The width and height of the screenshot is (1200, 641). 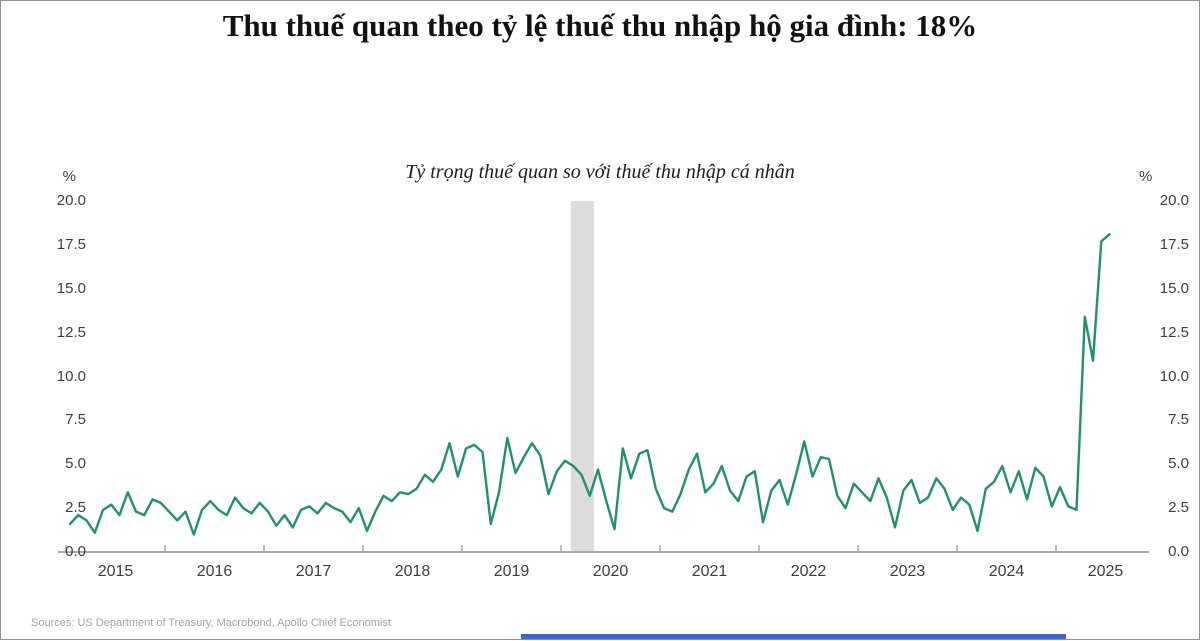 I want to click on x-tick-label: 2019, so click(x=511, y=571).